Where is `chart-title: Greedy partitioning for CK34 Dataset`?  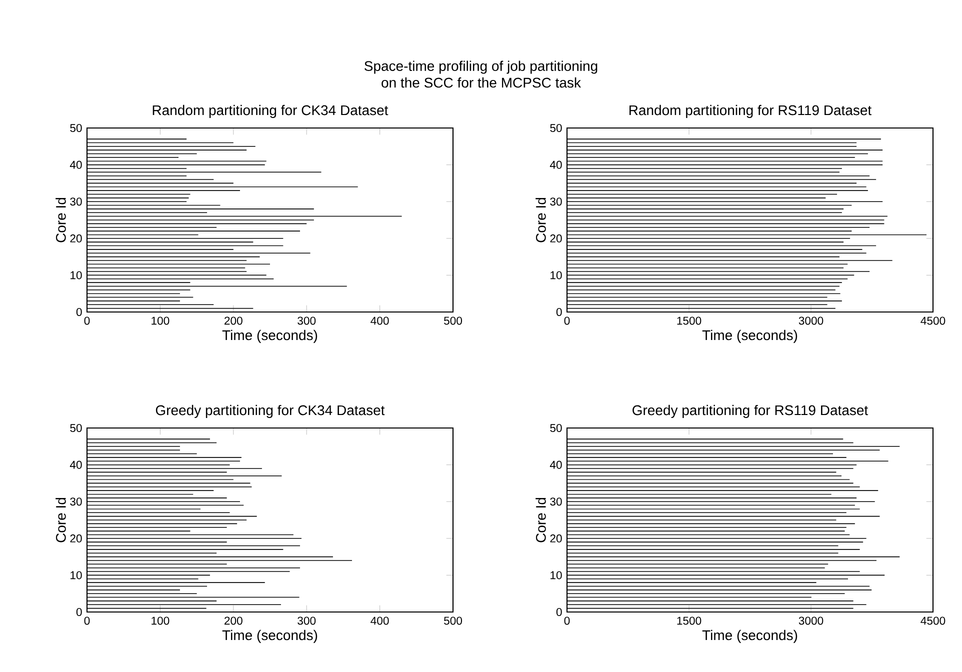 chart-title: Greedy partitioning for CK34 Dataset is located at coordinates (270, 411).